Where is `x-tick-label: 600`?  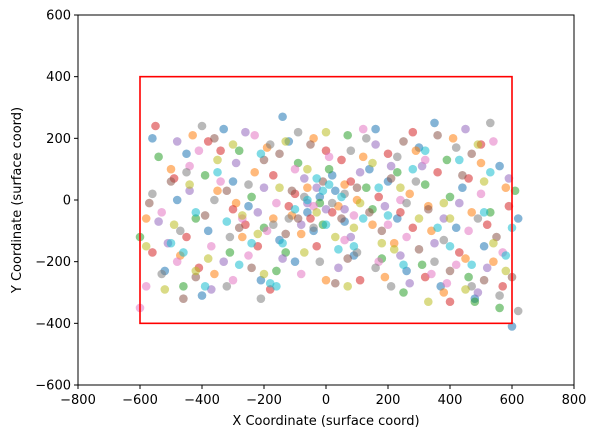
x-tick-label: 600 is located at coordinates (512, 400).